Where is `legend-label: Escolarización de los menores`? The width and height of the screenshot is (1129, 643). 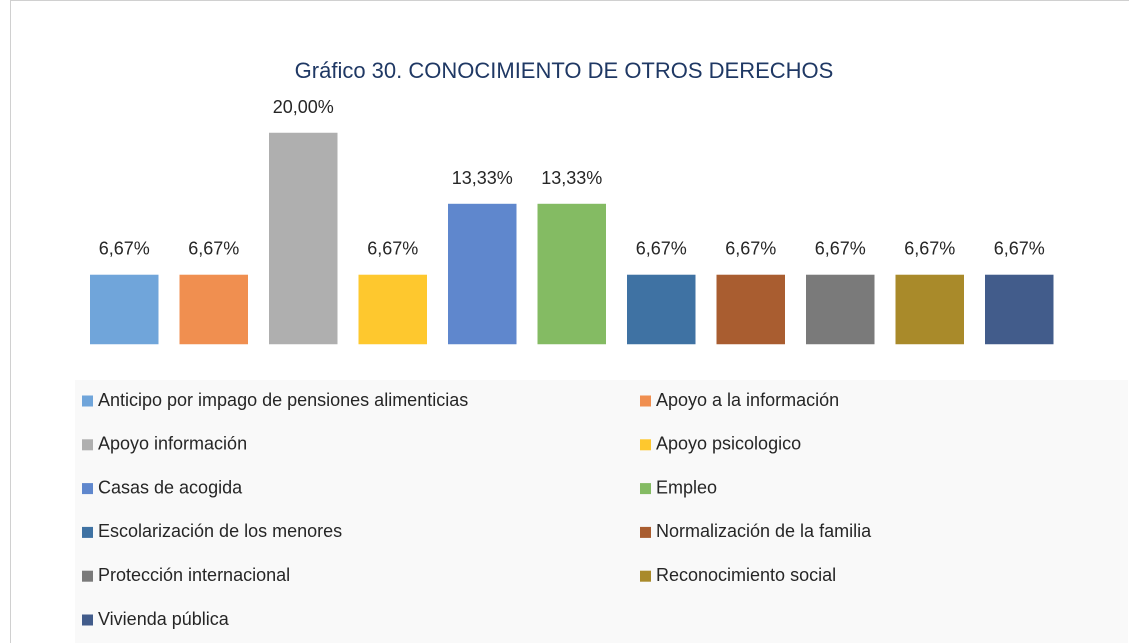 legend-label: Escolarización de los menores is located at coordinates (220, 531).